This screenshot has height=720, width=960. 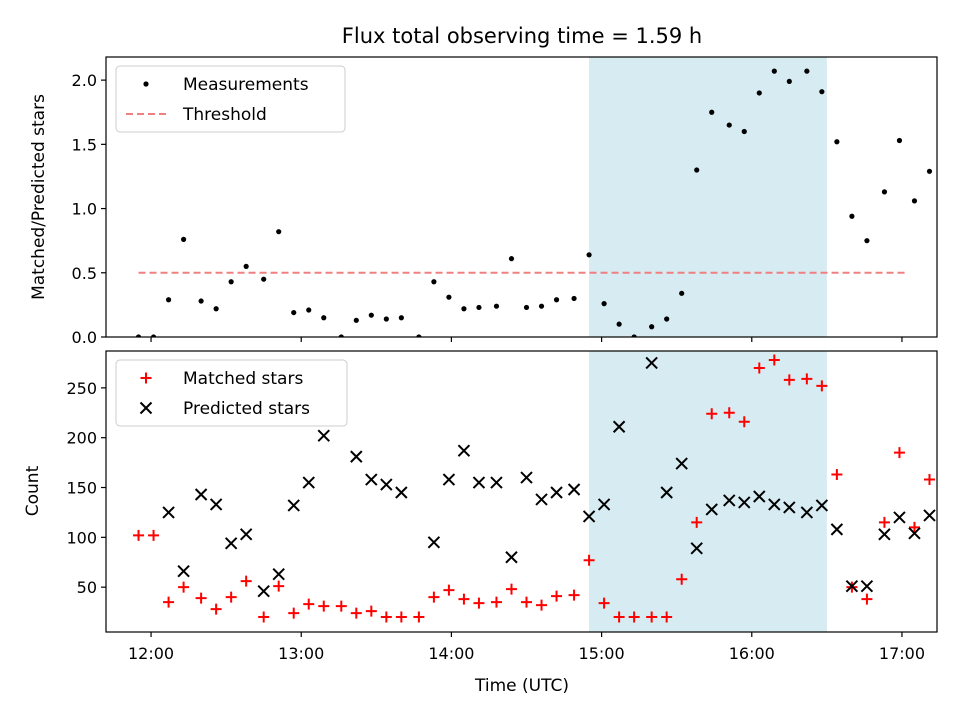 What do you see at coordinates (81, 537) in the screenshot?
I see `y-tick-label: 100` at bounding box center [81, 537].